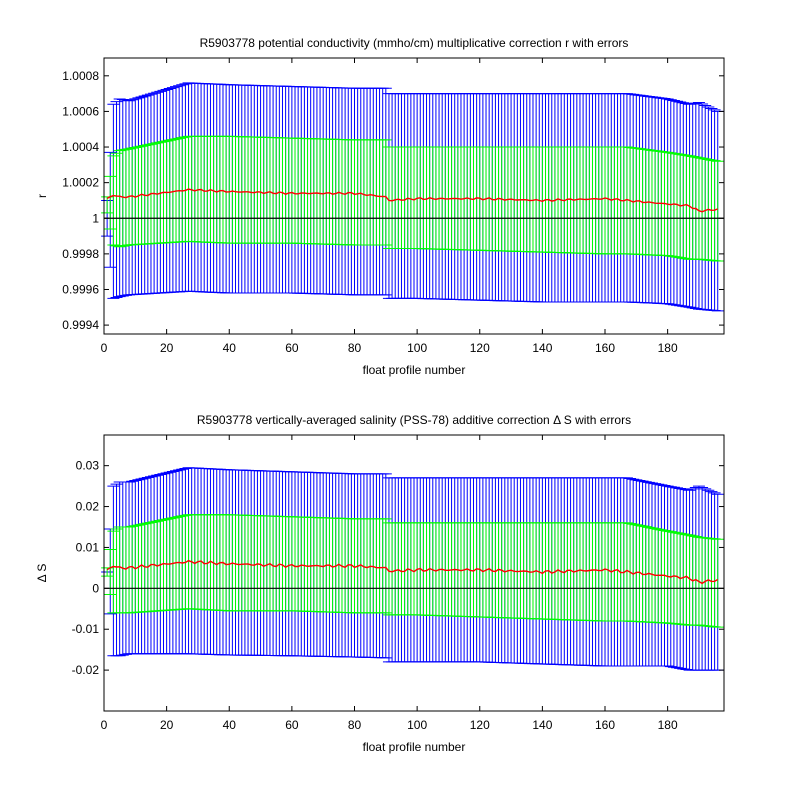 The image size is (800, 800). I want to click on panel-1-y-axis-label: r, so click(42, 196).